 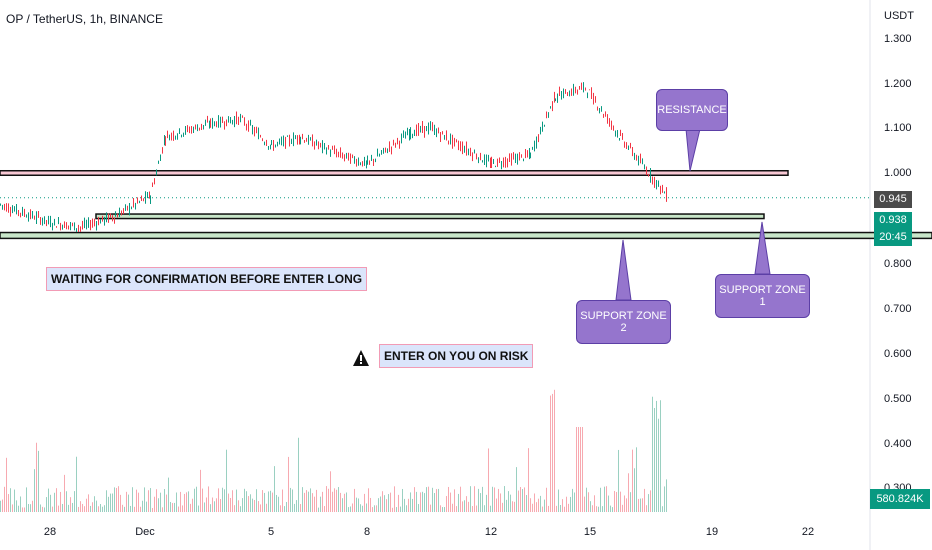 I want to click on resistance-callout: RESISTANCE, so click(x=692, y=110).